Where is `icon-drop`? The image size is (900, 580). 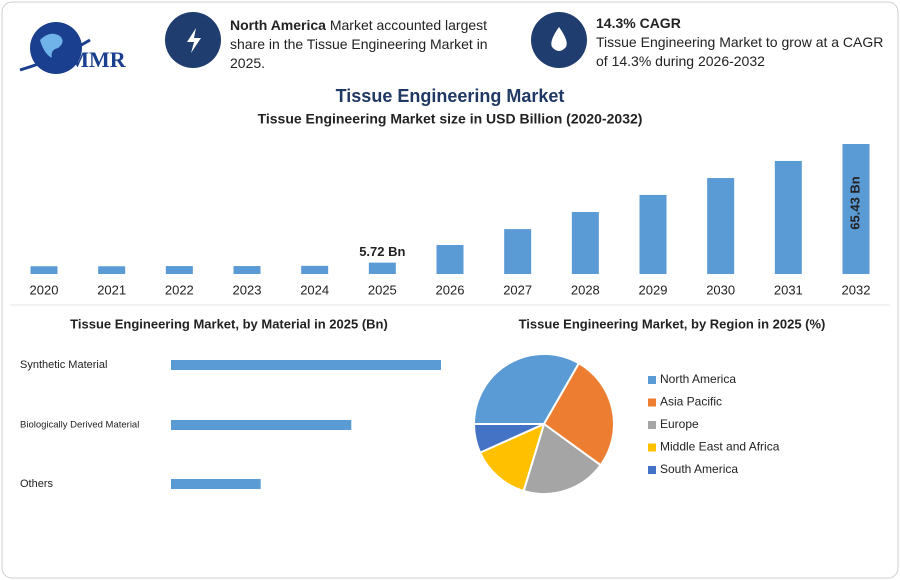 icon-drop is located at coordinates (559, 39).